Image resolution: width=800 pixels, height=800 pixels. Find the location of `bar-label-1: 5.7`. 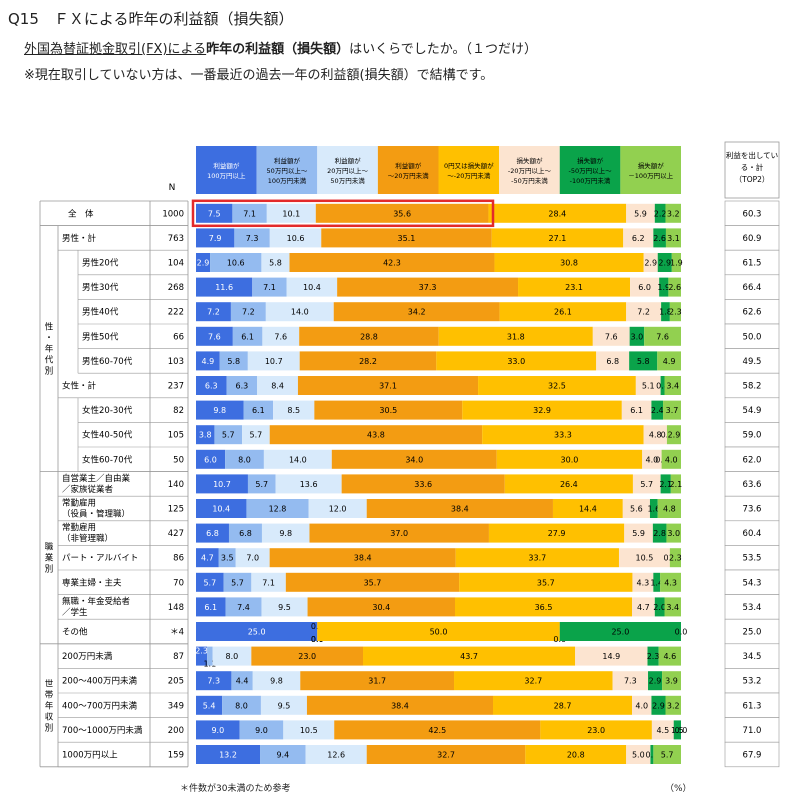

bar-label-1: 5.7 is located at coordinates (237, 582).